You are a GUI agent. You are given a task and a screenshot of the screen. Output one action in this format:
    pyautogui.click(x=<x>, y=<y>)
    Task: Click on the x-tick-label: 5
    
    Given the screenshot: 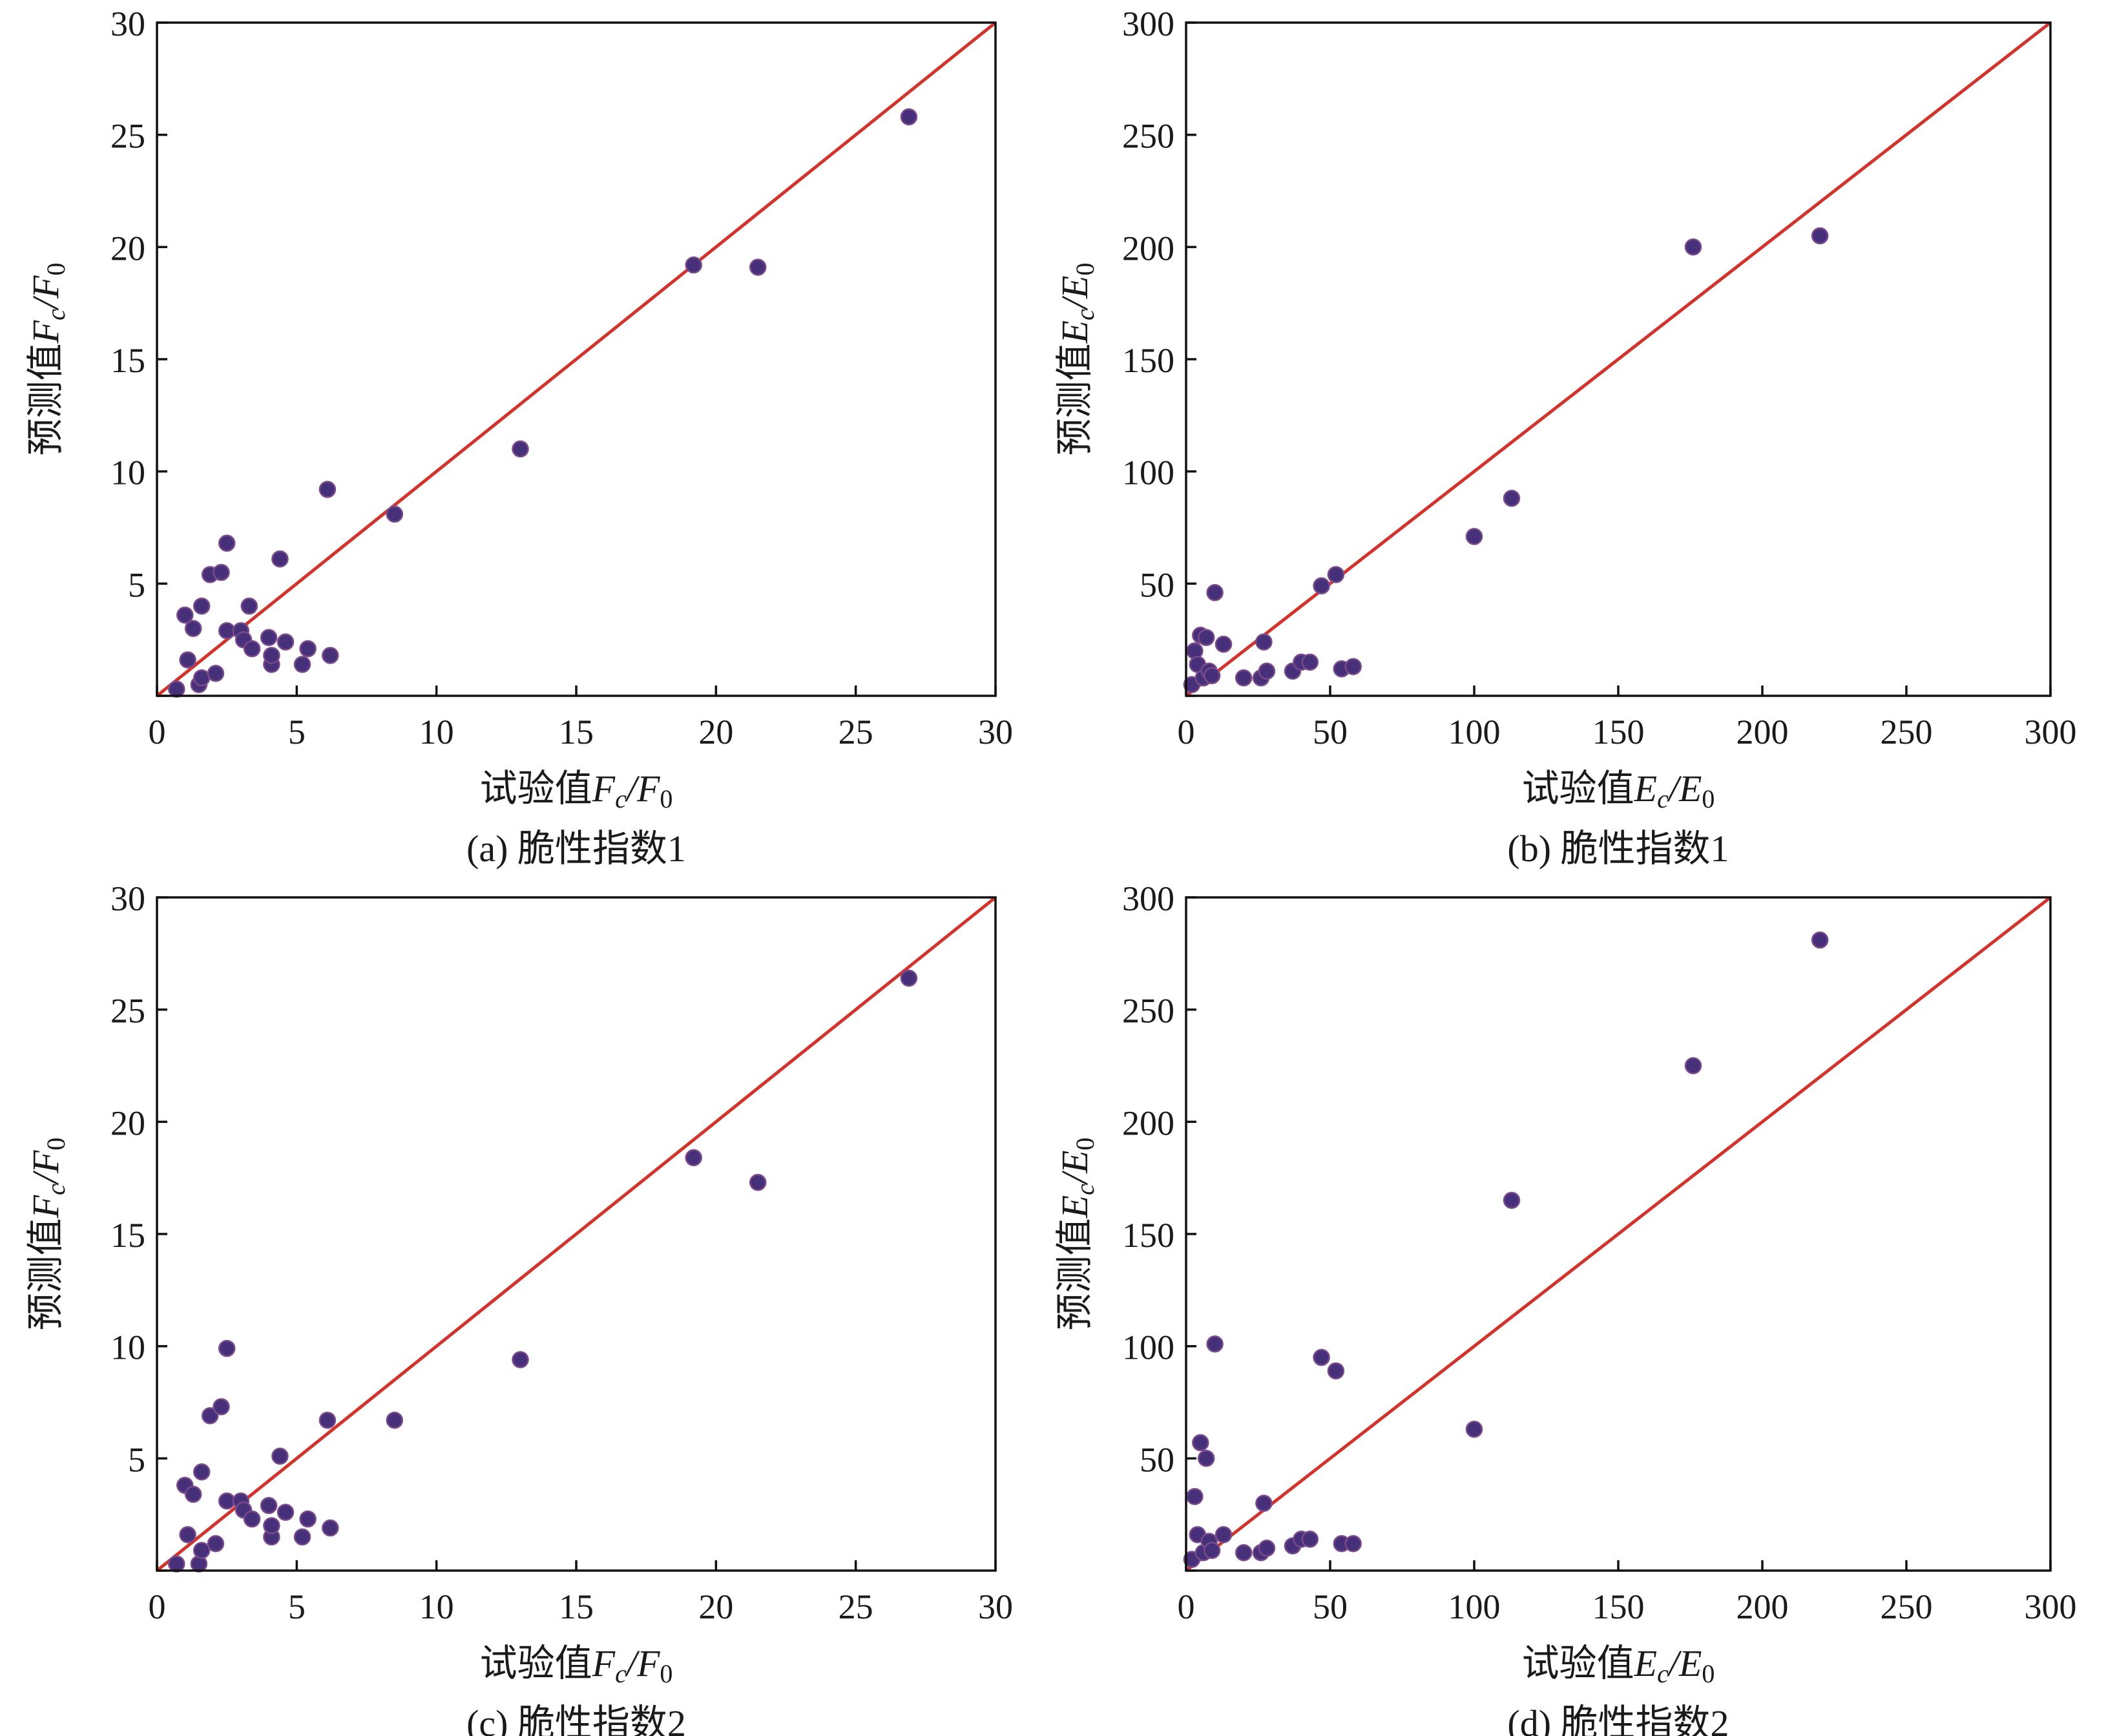 What is the action you would take?
    pyautogui.click(x=297, y=732)
    